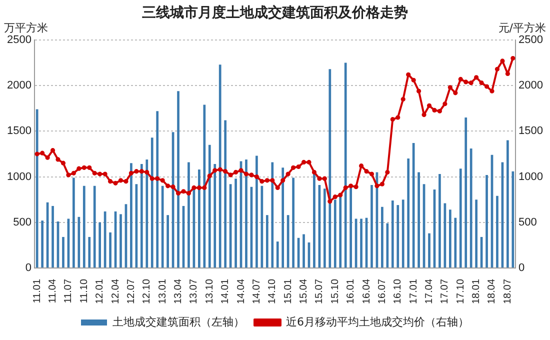  I want to click on chart-title: 三线城市月度土地成交建筑面积及价格走势, so click(275, 13).